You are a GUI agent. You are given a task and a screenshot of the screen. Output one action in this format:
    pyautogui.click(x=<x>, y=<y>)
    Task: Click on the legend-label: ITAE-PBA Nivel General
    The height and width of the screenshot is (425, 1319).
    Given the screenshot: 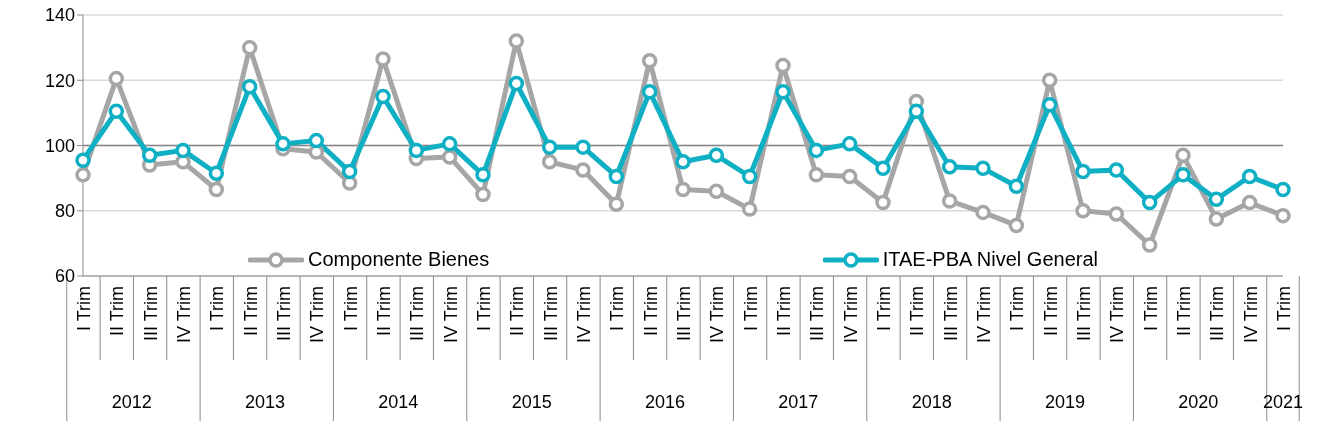 What is the action you would take?
    pyautogui.click(x=990, y=259)
    